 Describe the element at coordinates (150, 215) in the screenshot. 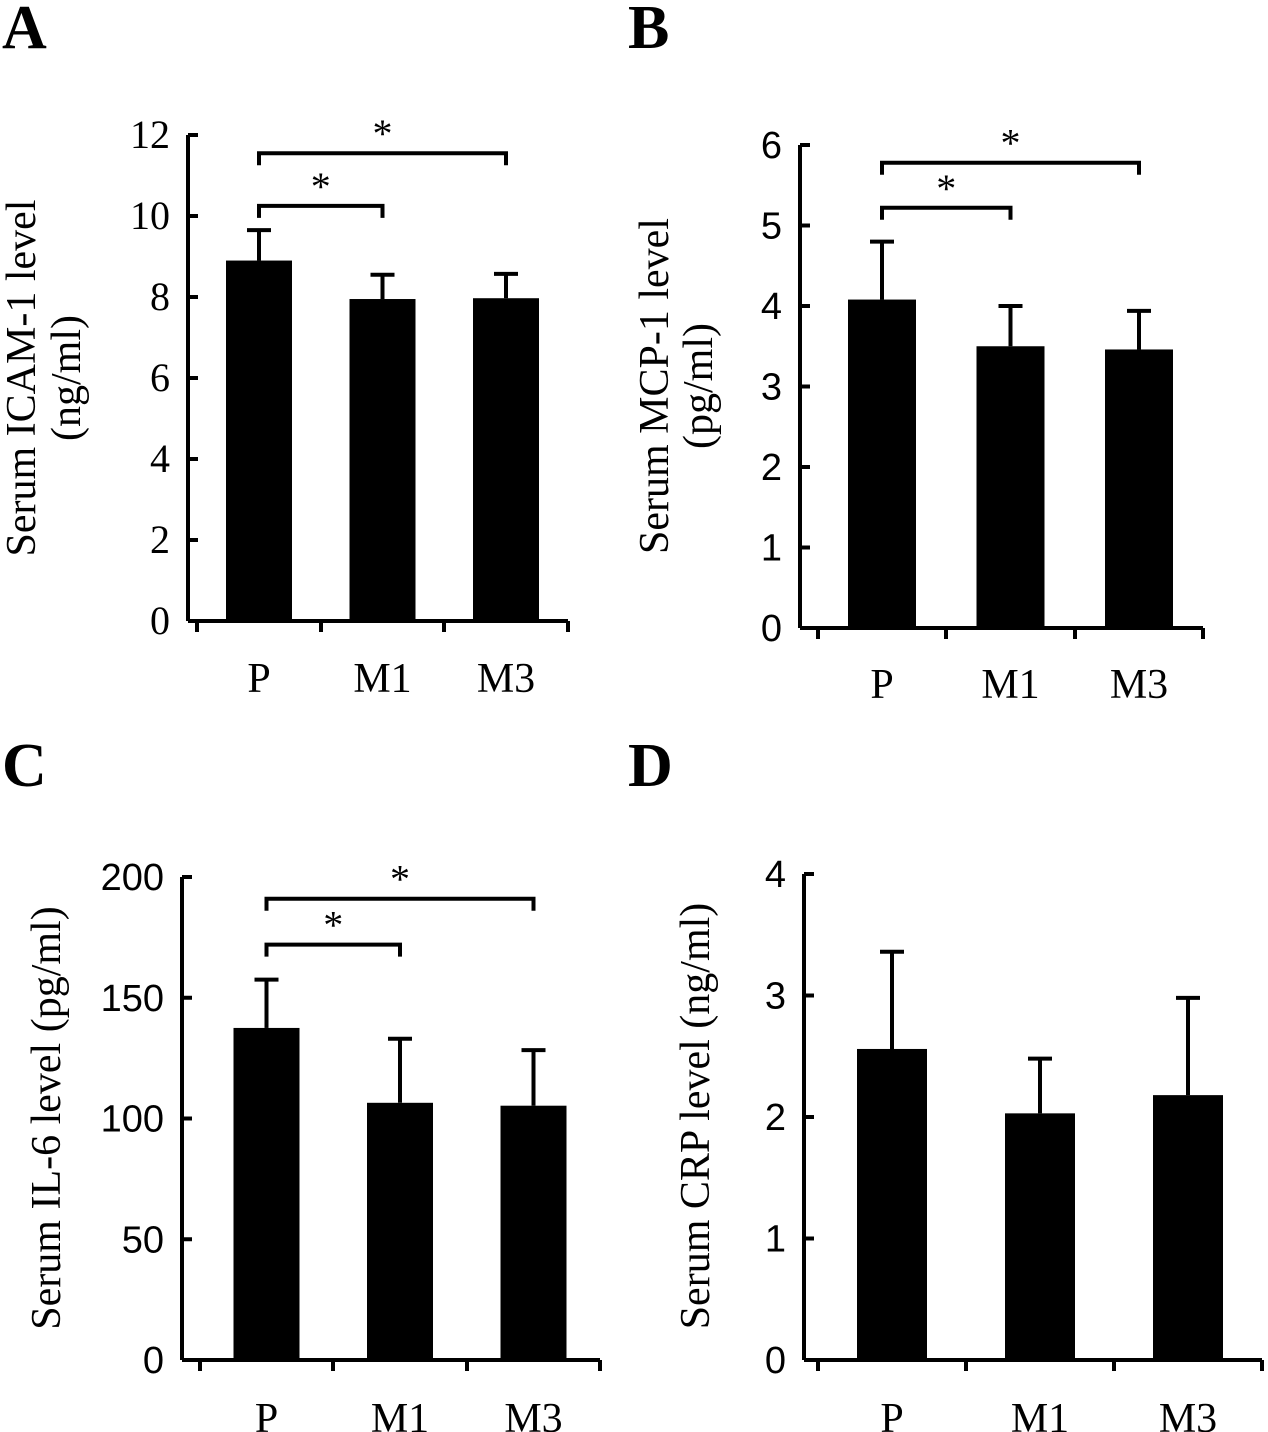

I see `y-tick-label: 10` at that location.